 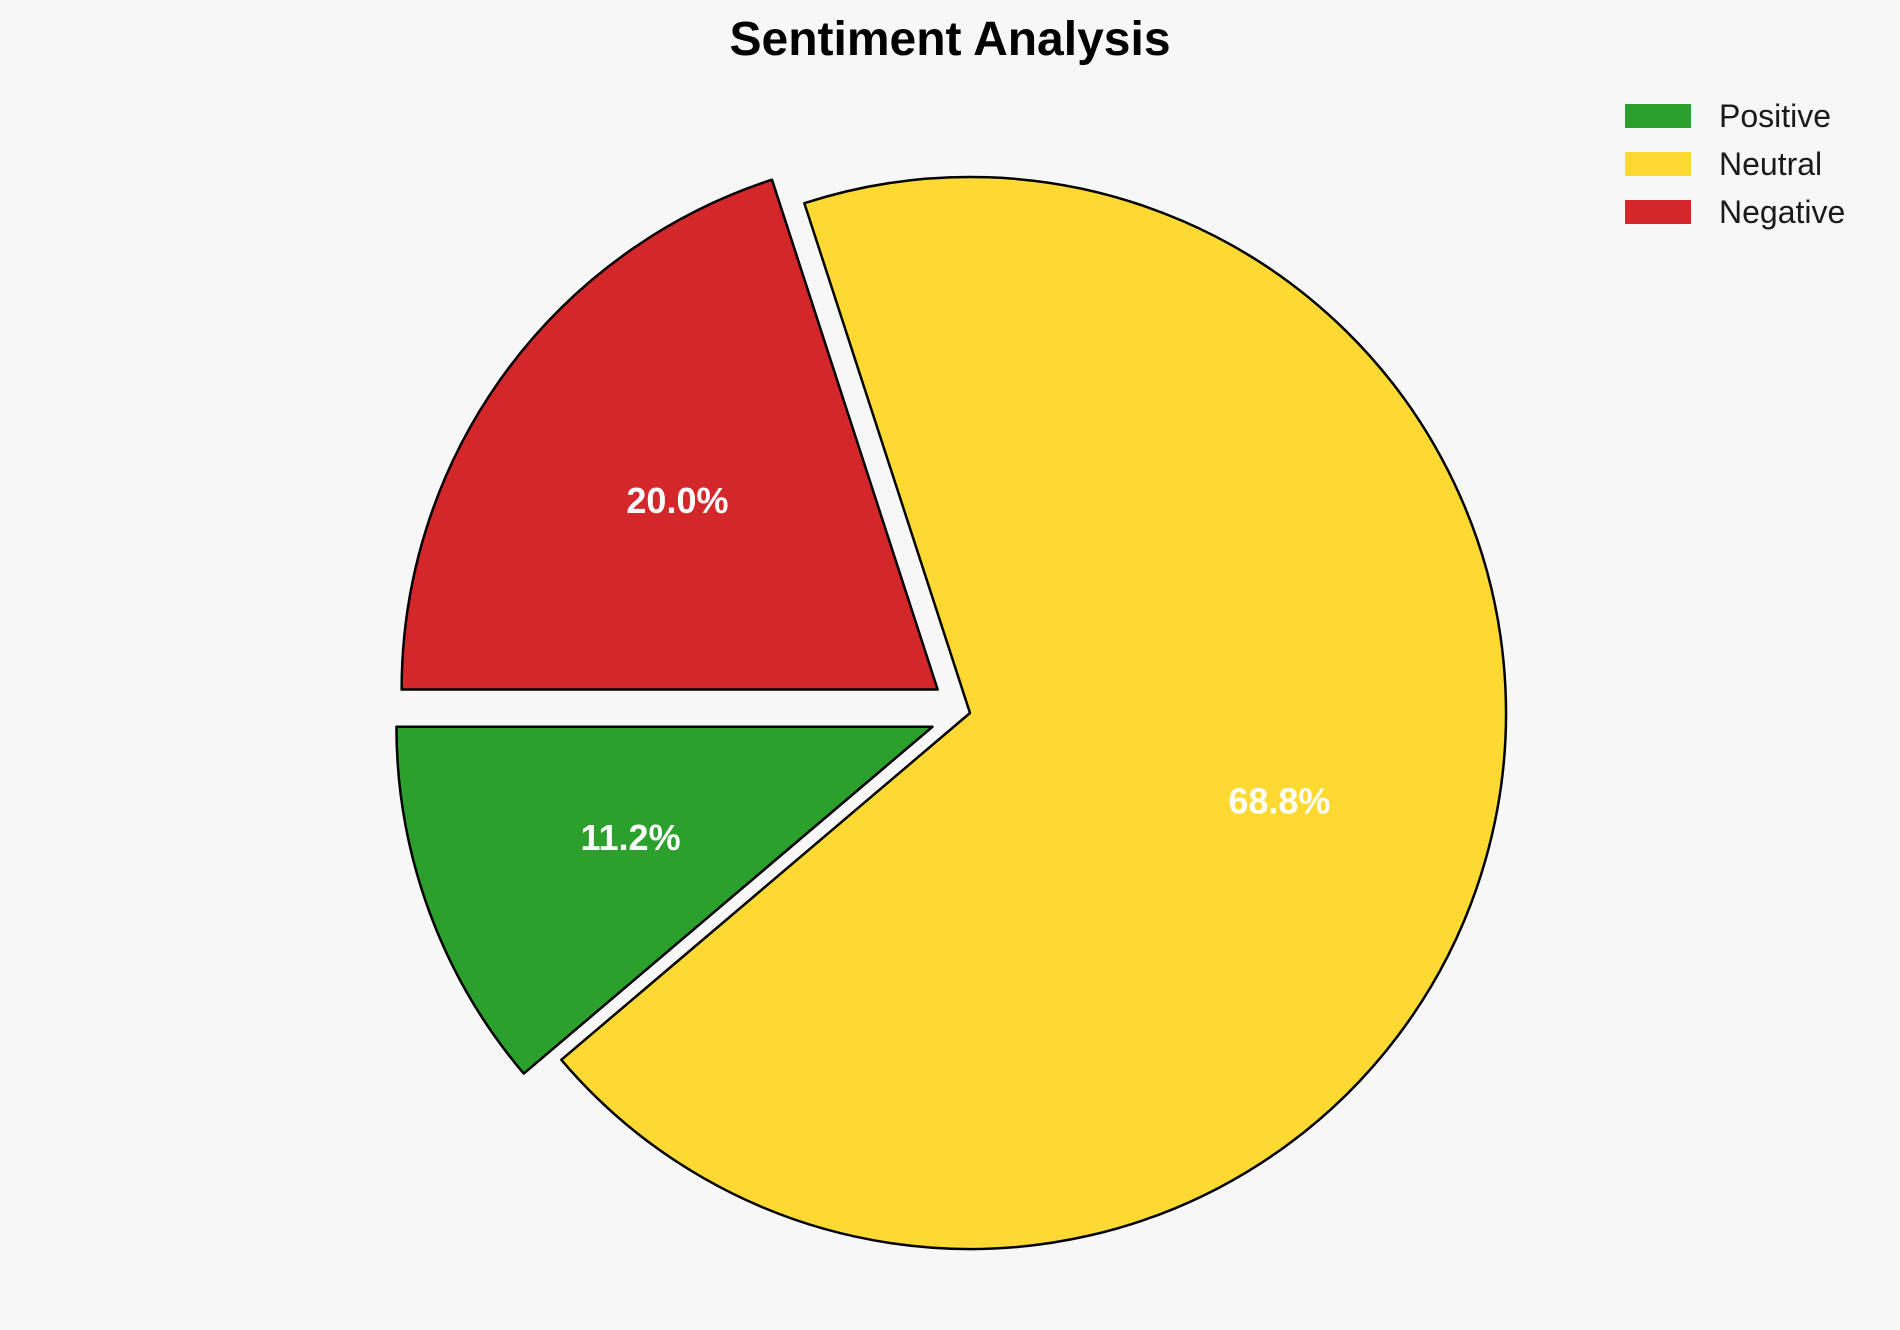 I want to click on legend-label-neutral: Neutral, so click(x=1770, y=164).